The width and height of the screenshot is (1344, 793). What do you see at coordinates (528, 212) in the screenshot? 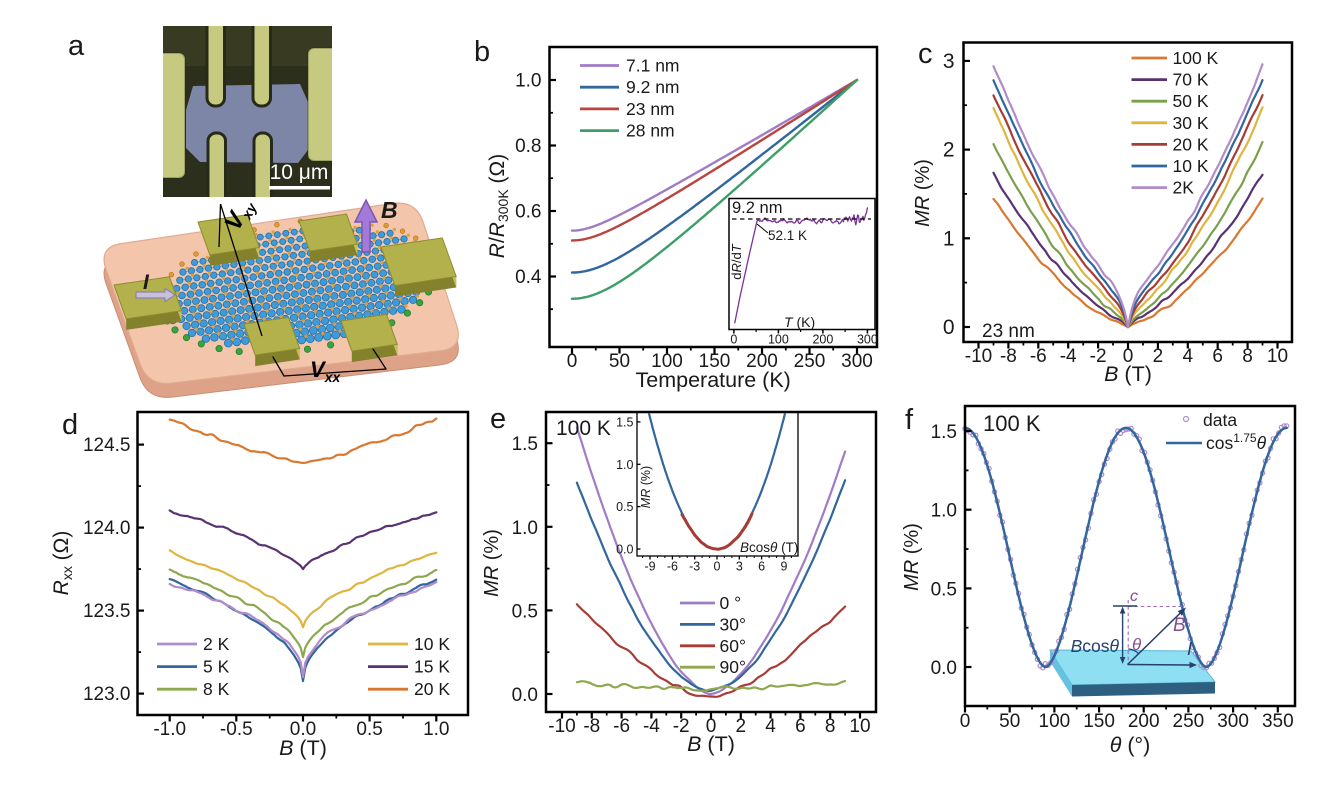
I see `svg-text: 0.6` at bounding box center [528, 212].